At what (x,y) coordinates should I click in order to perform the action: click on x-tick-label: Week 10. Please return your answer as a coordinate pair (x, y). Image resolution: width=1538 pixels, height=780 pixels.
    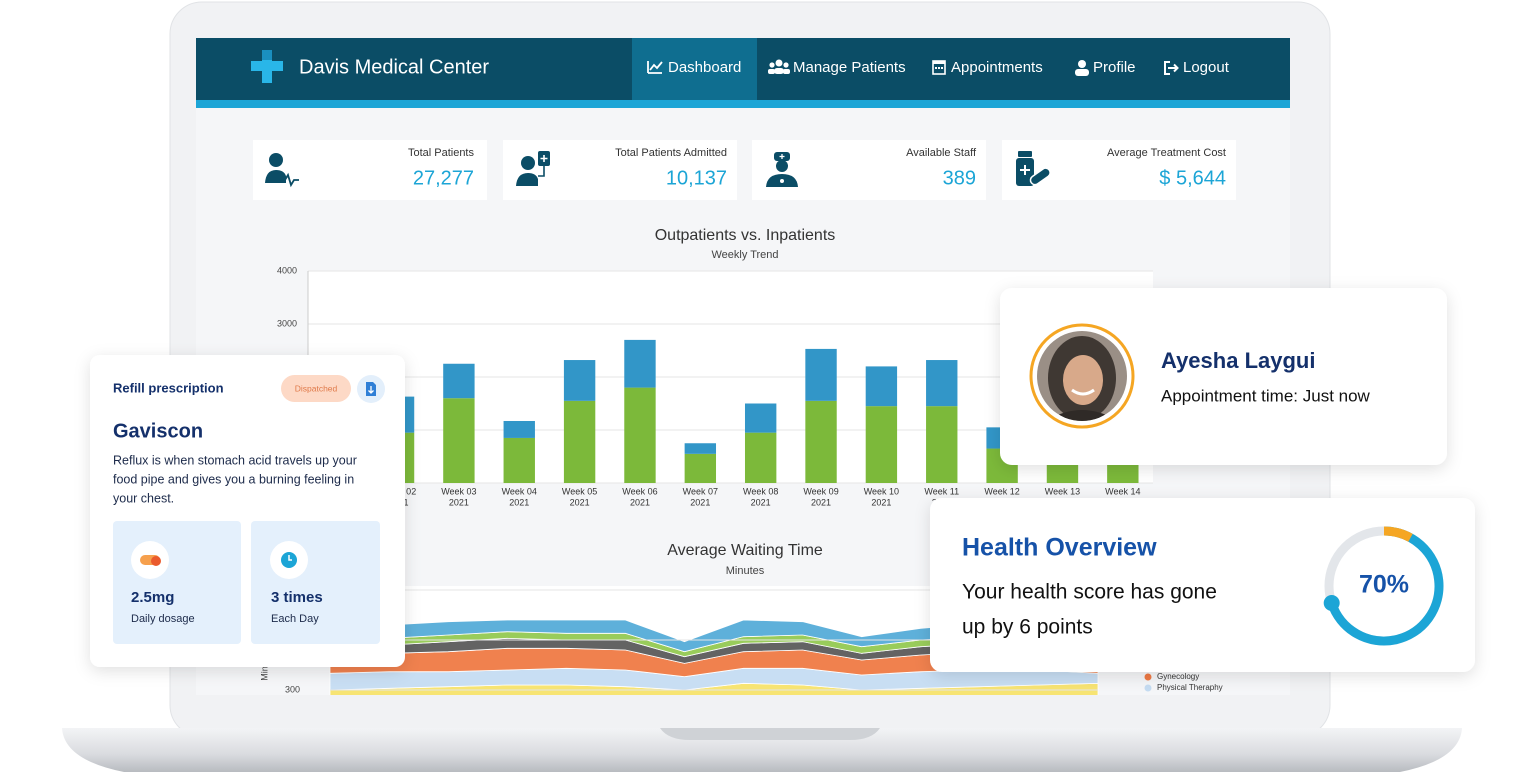
    Looking at the image, I should click on (881, 491).